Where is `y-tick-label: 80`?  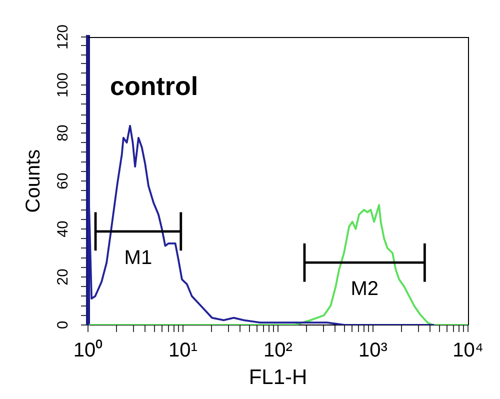 y-tick-label: 80 is located at coordinates (63, 133).